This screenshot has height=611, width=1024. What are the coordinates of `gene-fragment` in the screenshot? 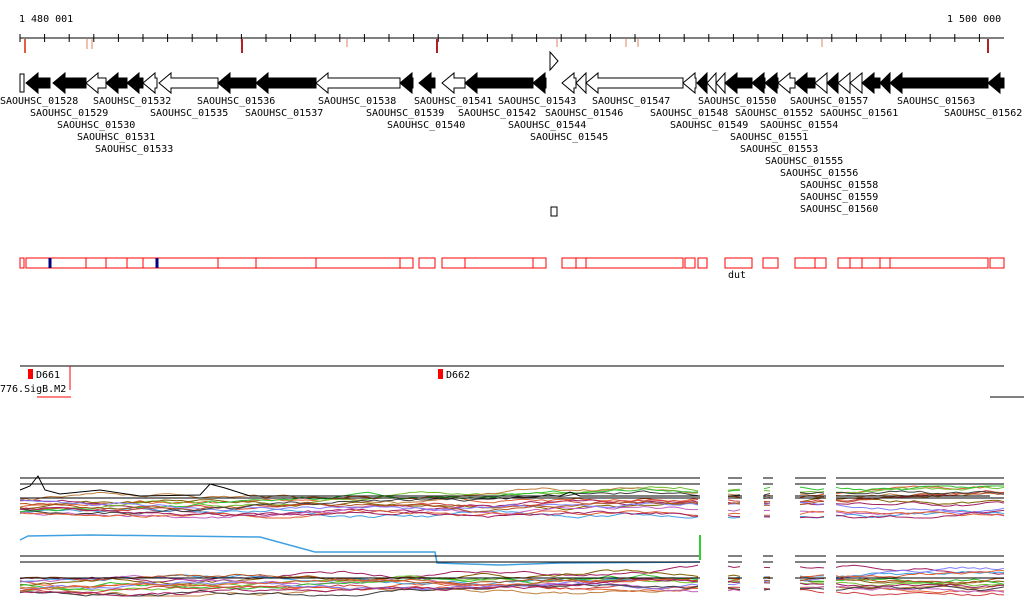 It's located at (22, 83).